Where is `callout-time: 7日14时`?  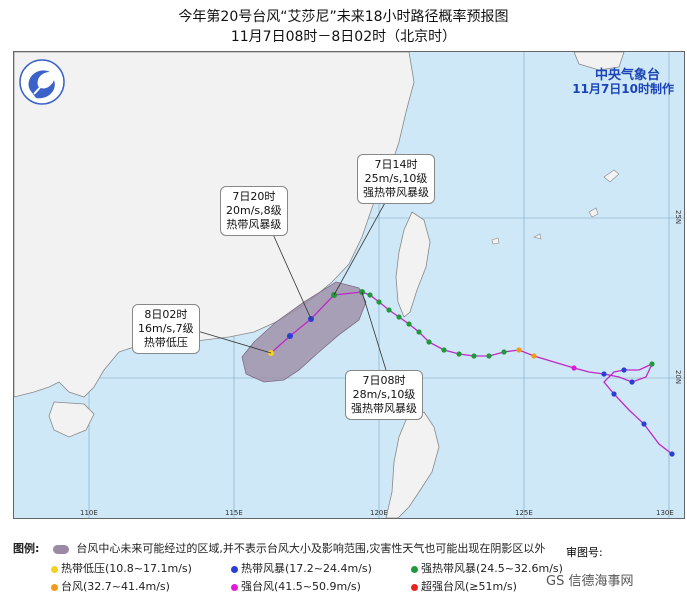
callout-time: 7日14时 is located at coordinates (396, 164).